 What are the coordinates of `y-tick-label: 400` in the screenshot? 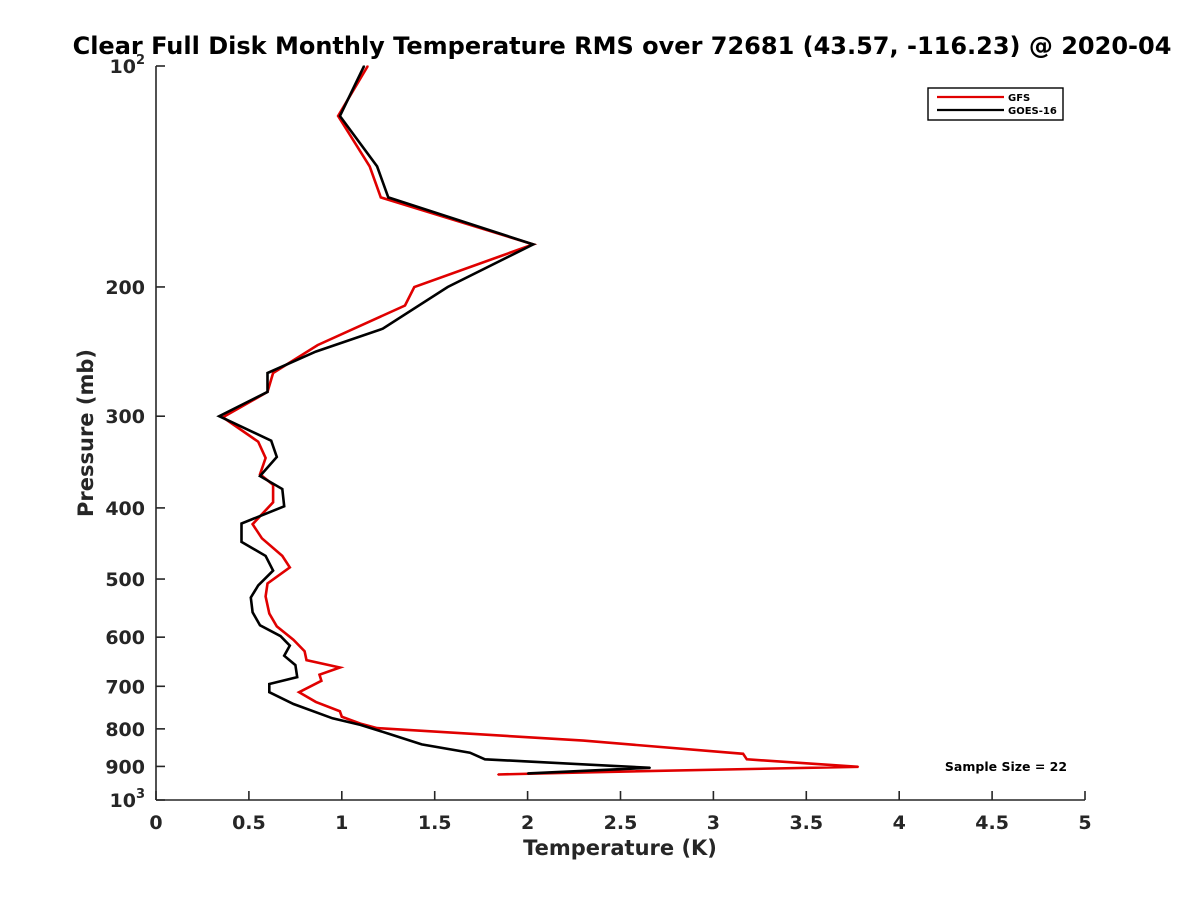 It's located at (125, 509).